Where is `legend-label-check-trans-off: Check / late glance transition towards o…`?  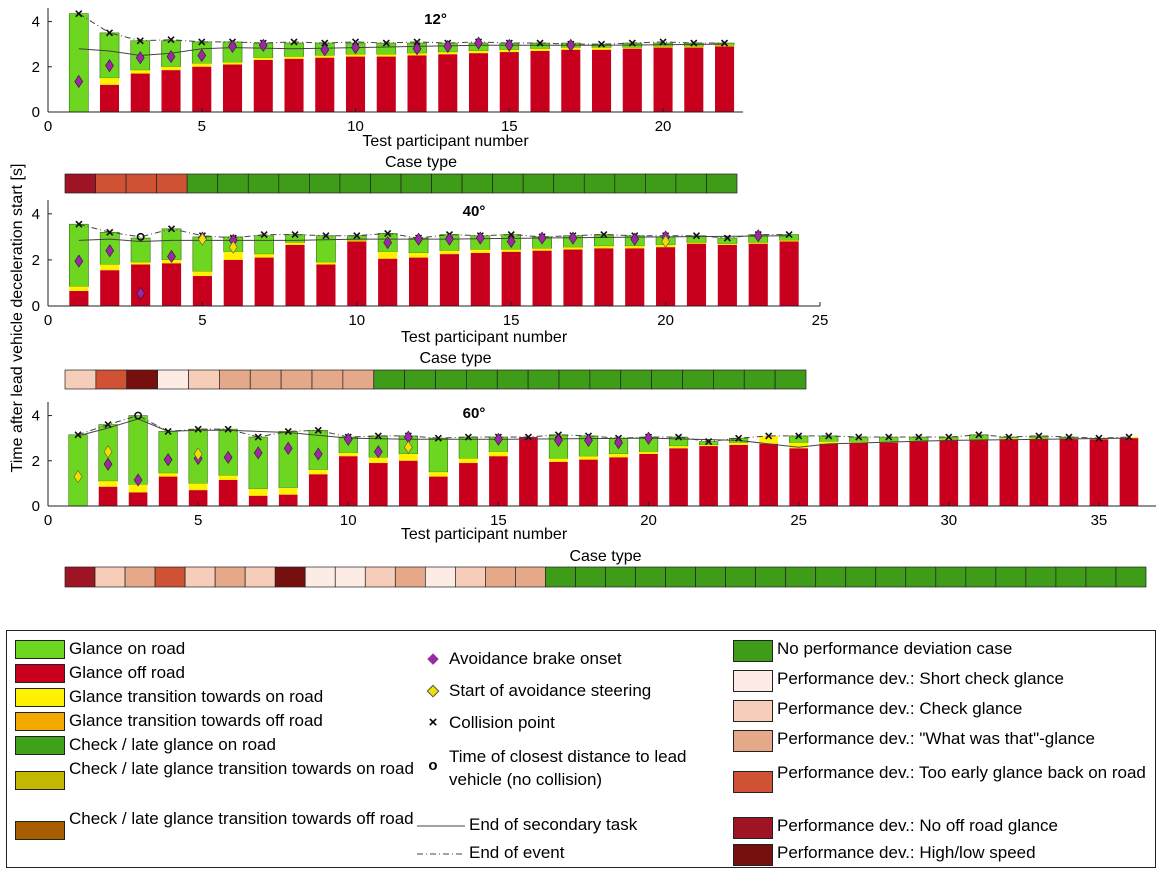
legend-label-check-trans-off: Check / late glance transition towards o… is located at coordinates (241, 818).